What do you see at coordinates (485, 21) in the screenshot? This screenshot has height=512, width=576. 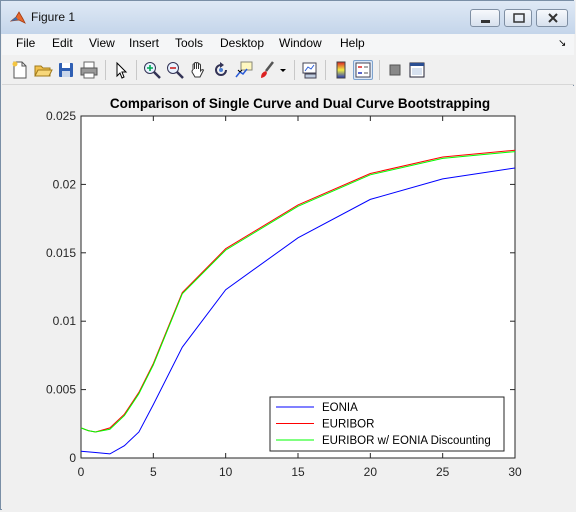 I see `minimize-icon` at bounding box center [485, 21].